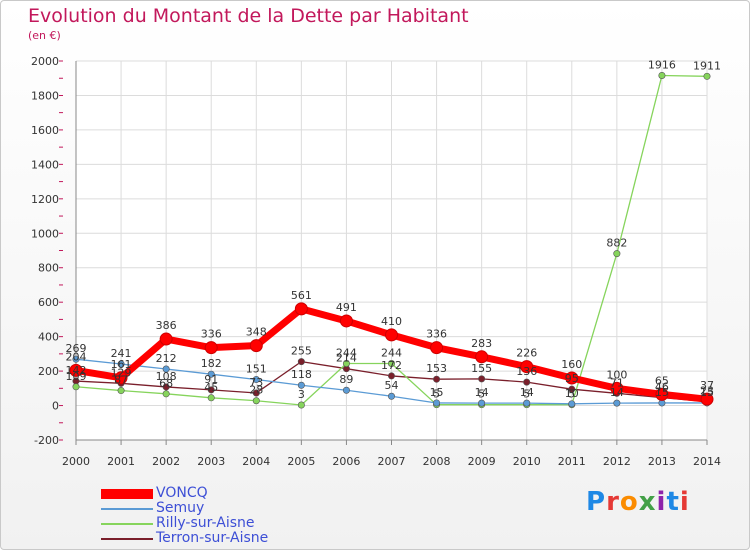 This screenshot has width=750, height=550. I want to click on x-tick-label: 2010, so click(527, 461).